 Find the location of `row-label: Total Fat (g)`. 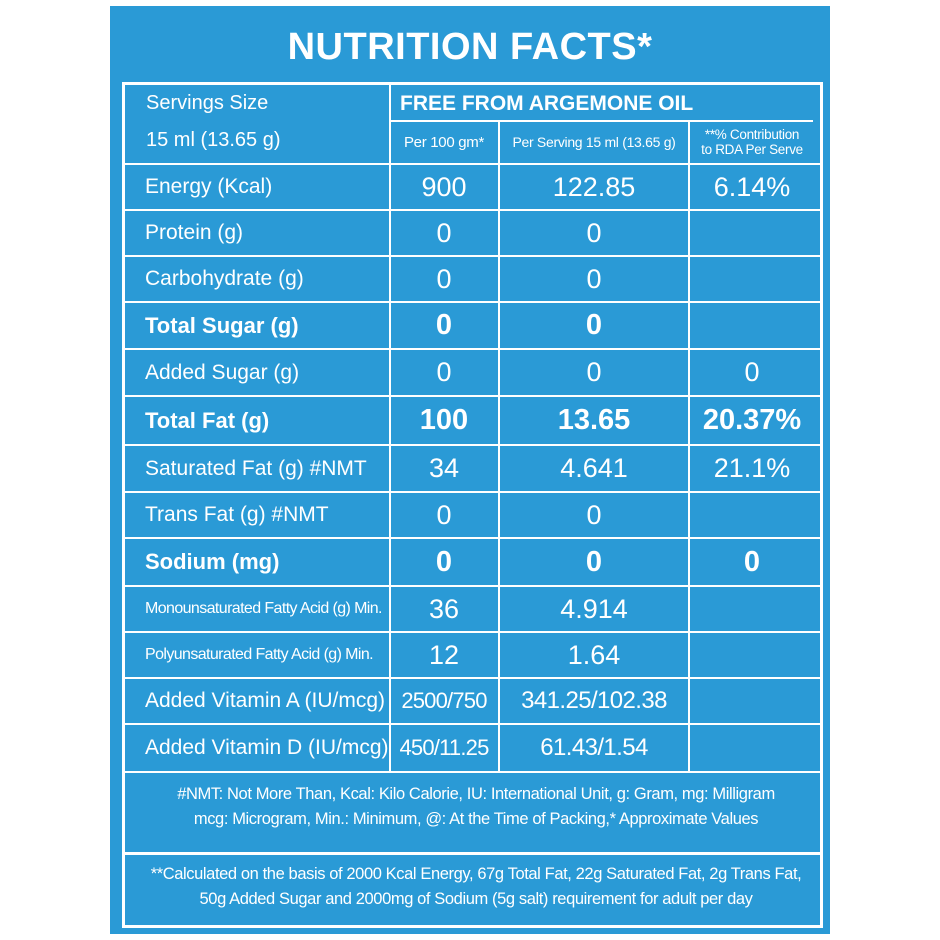

row-label: Total Fat (g) is located at coordinates (207, 420).